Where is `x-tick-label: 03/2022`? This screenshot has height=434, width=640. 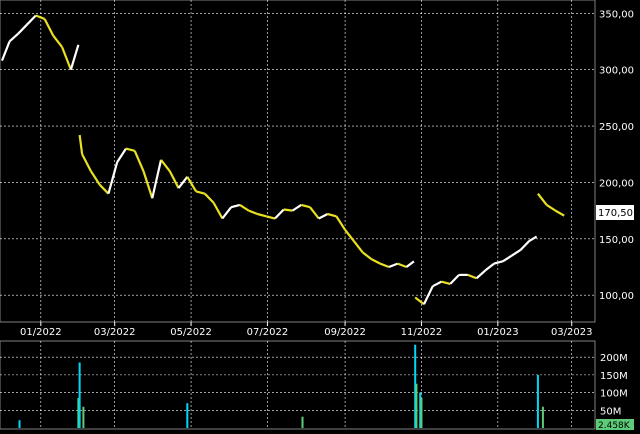
x-tick-label: 03/2022 is located at coordinates (115, 332).